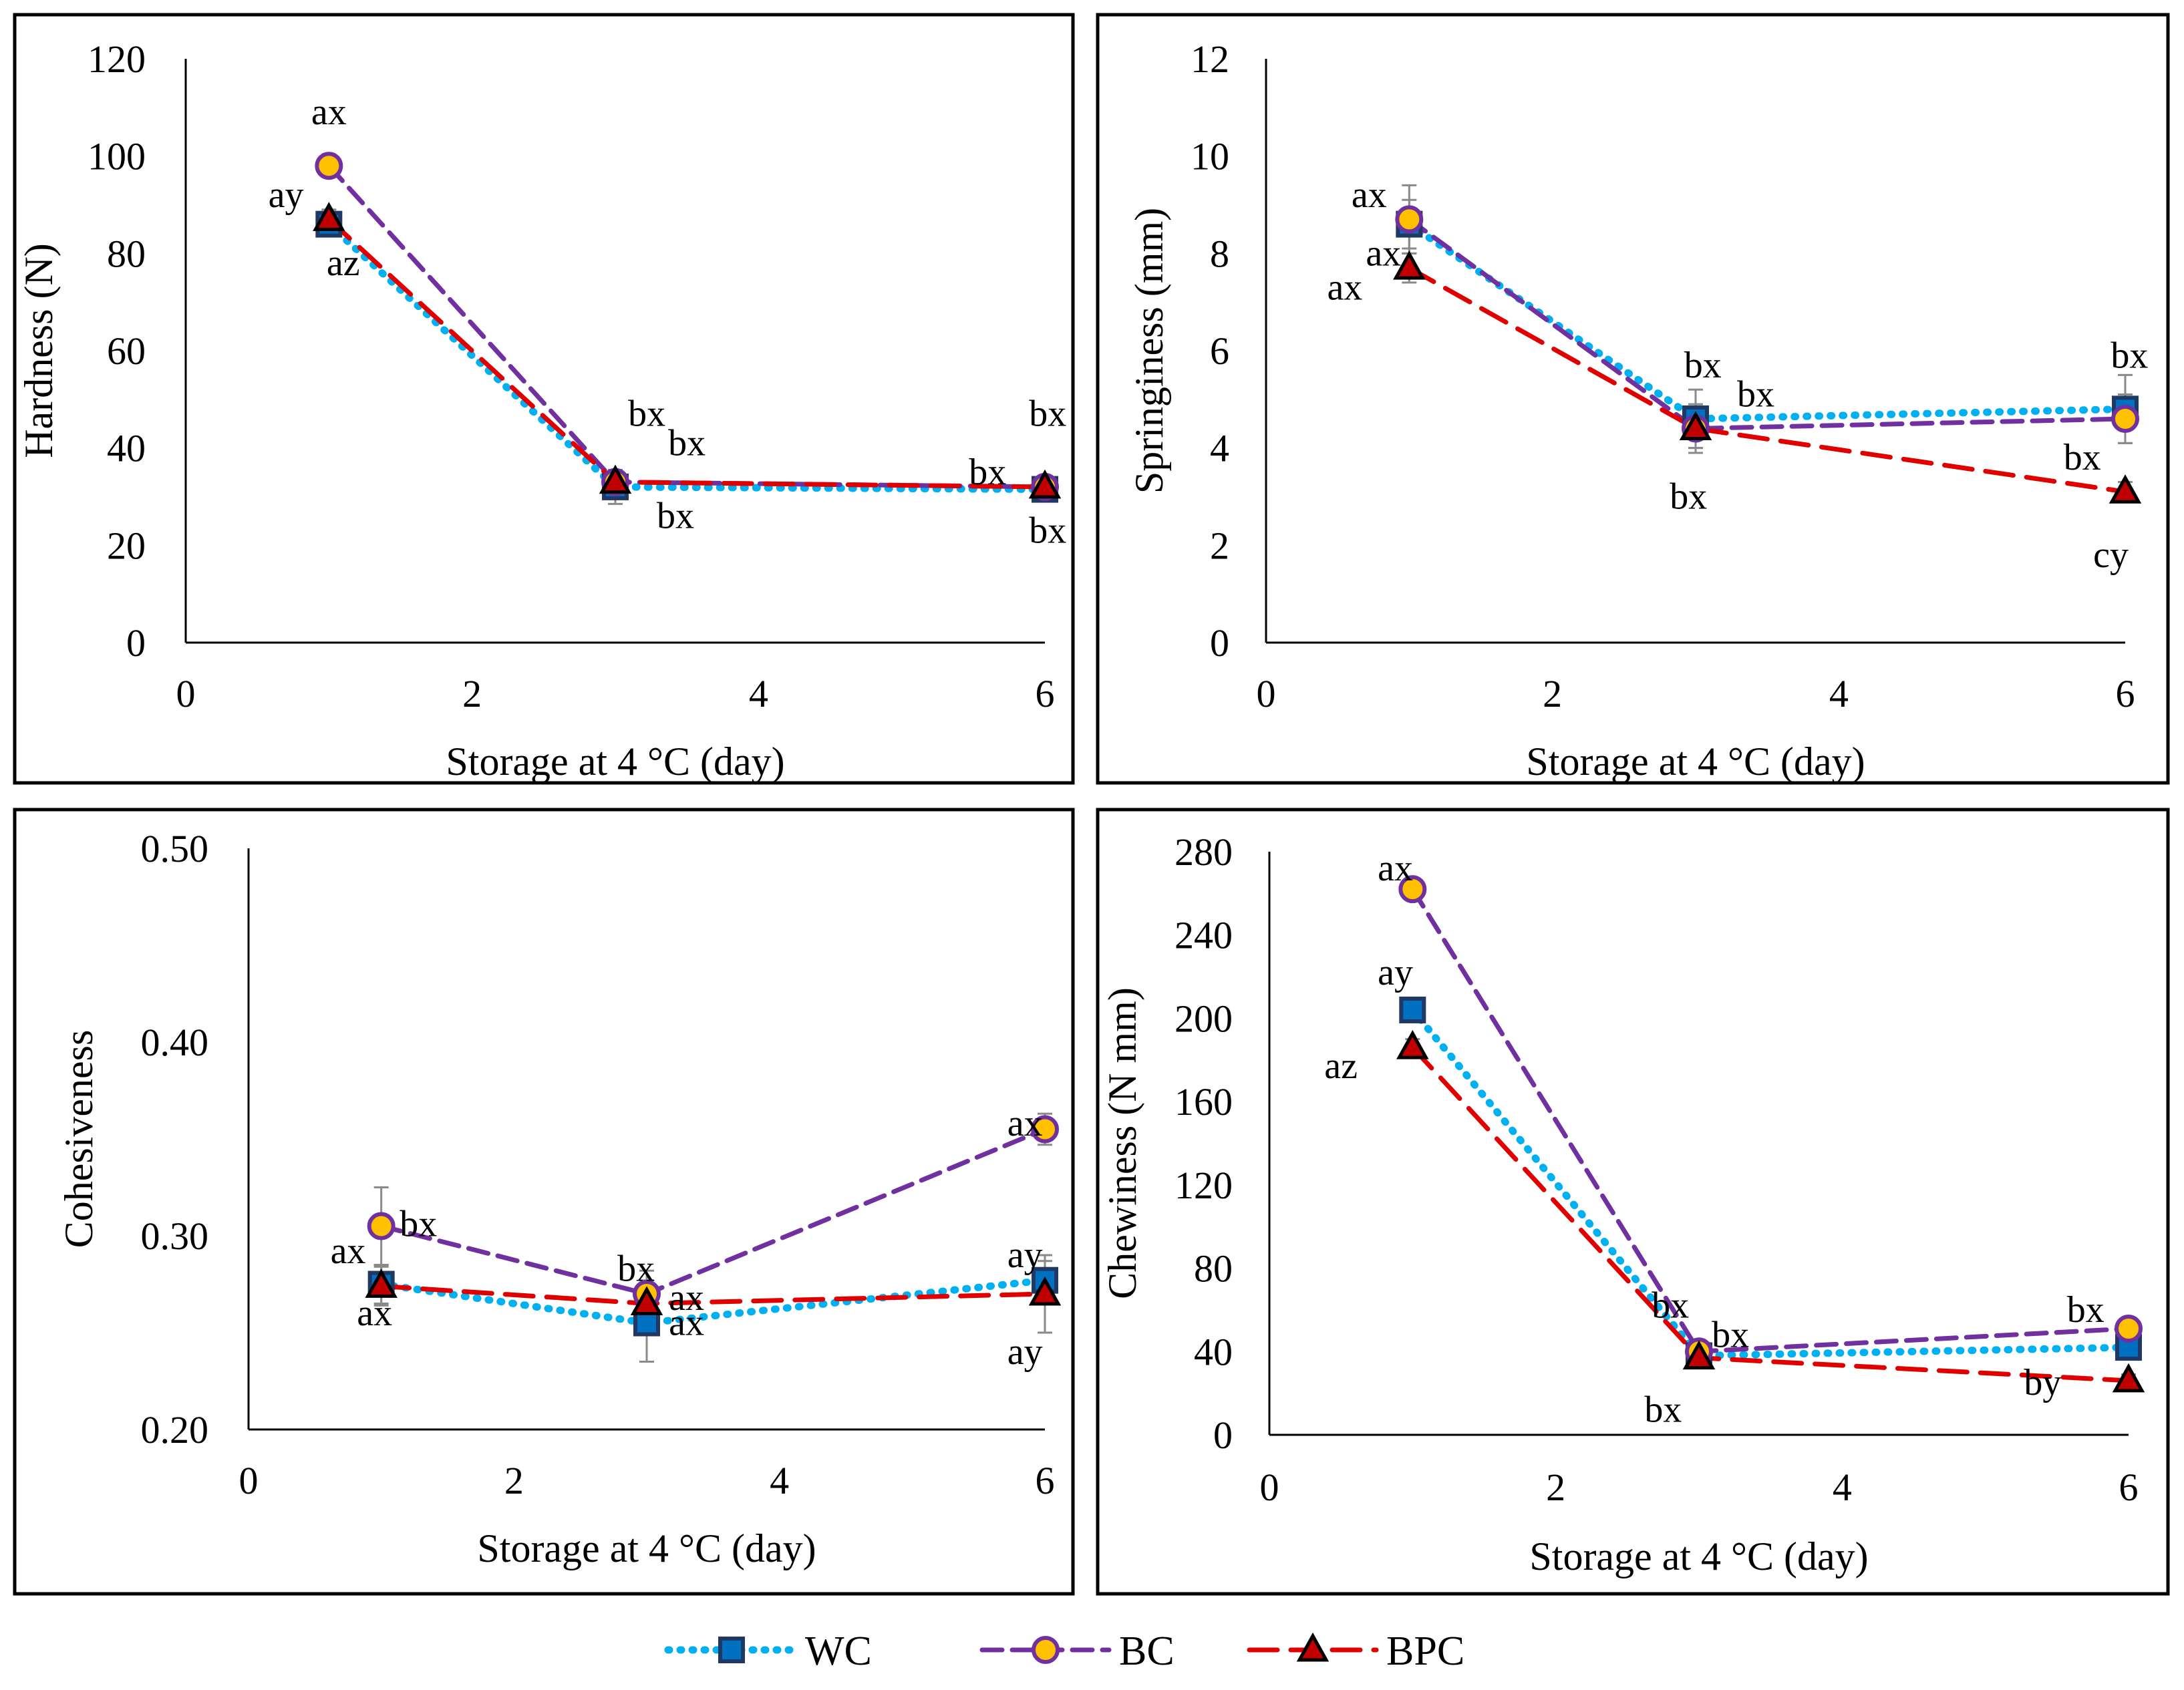  I want to click on y-tick-label: 8, so click(1219, 253).